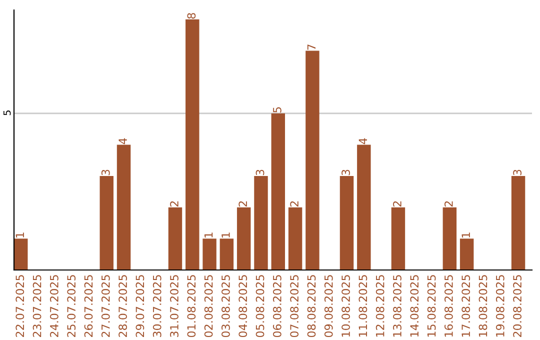 The image size is (540, 340). Describe the element at coordinates (88, 306) in the screenshot. I see `x-tick-label: 26.07.2025` at that location.